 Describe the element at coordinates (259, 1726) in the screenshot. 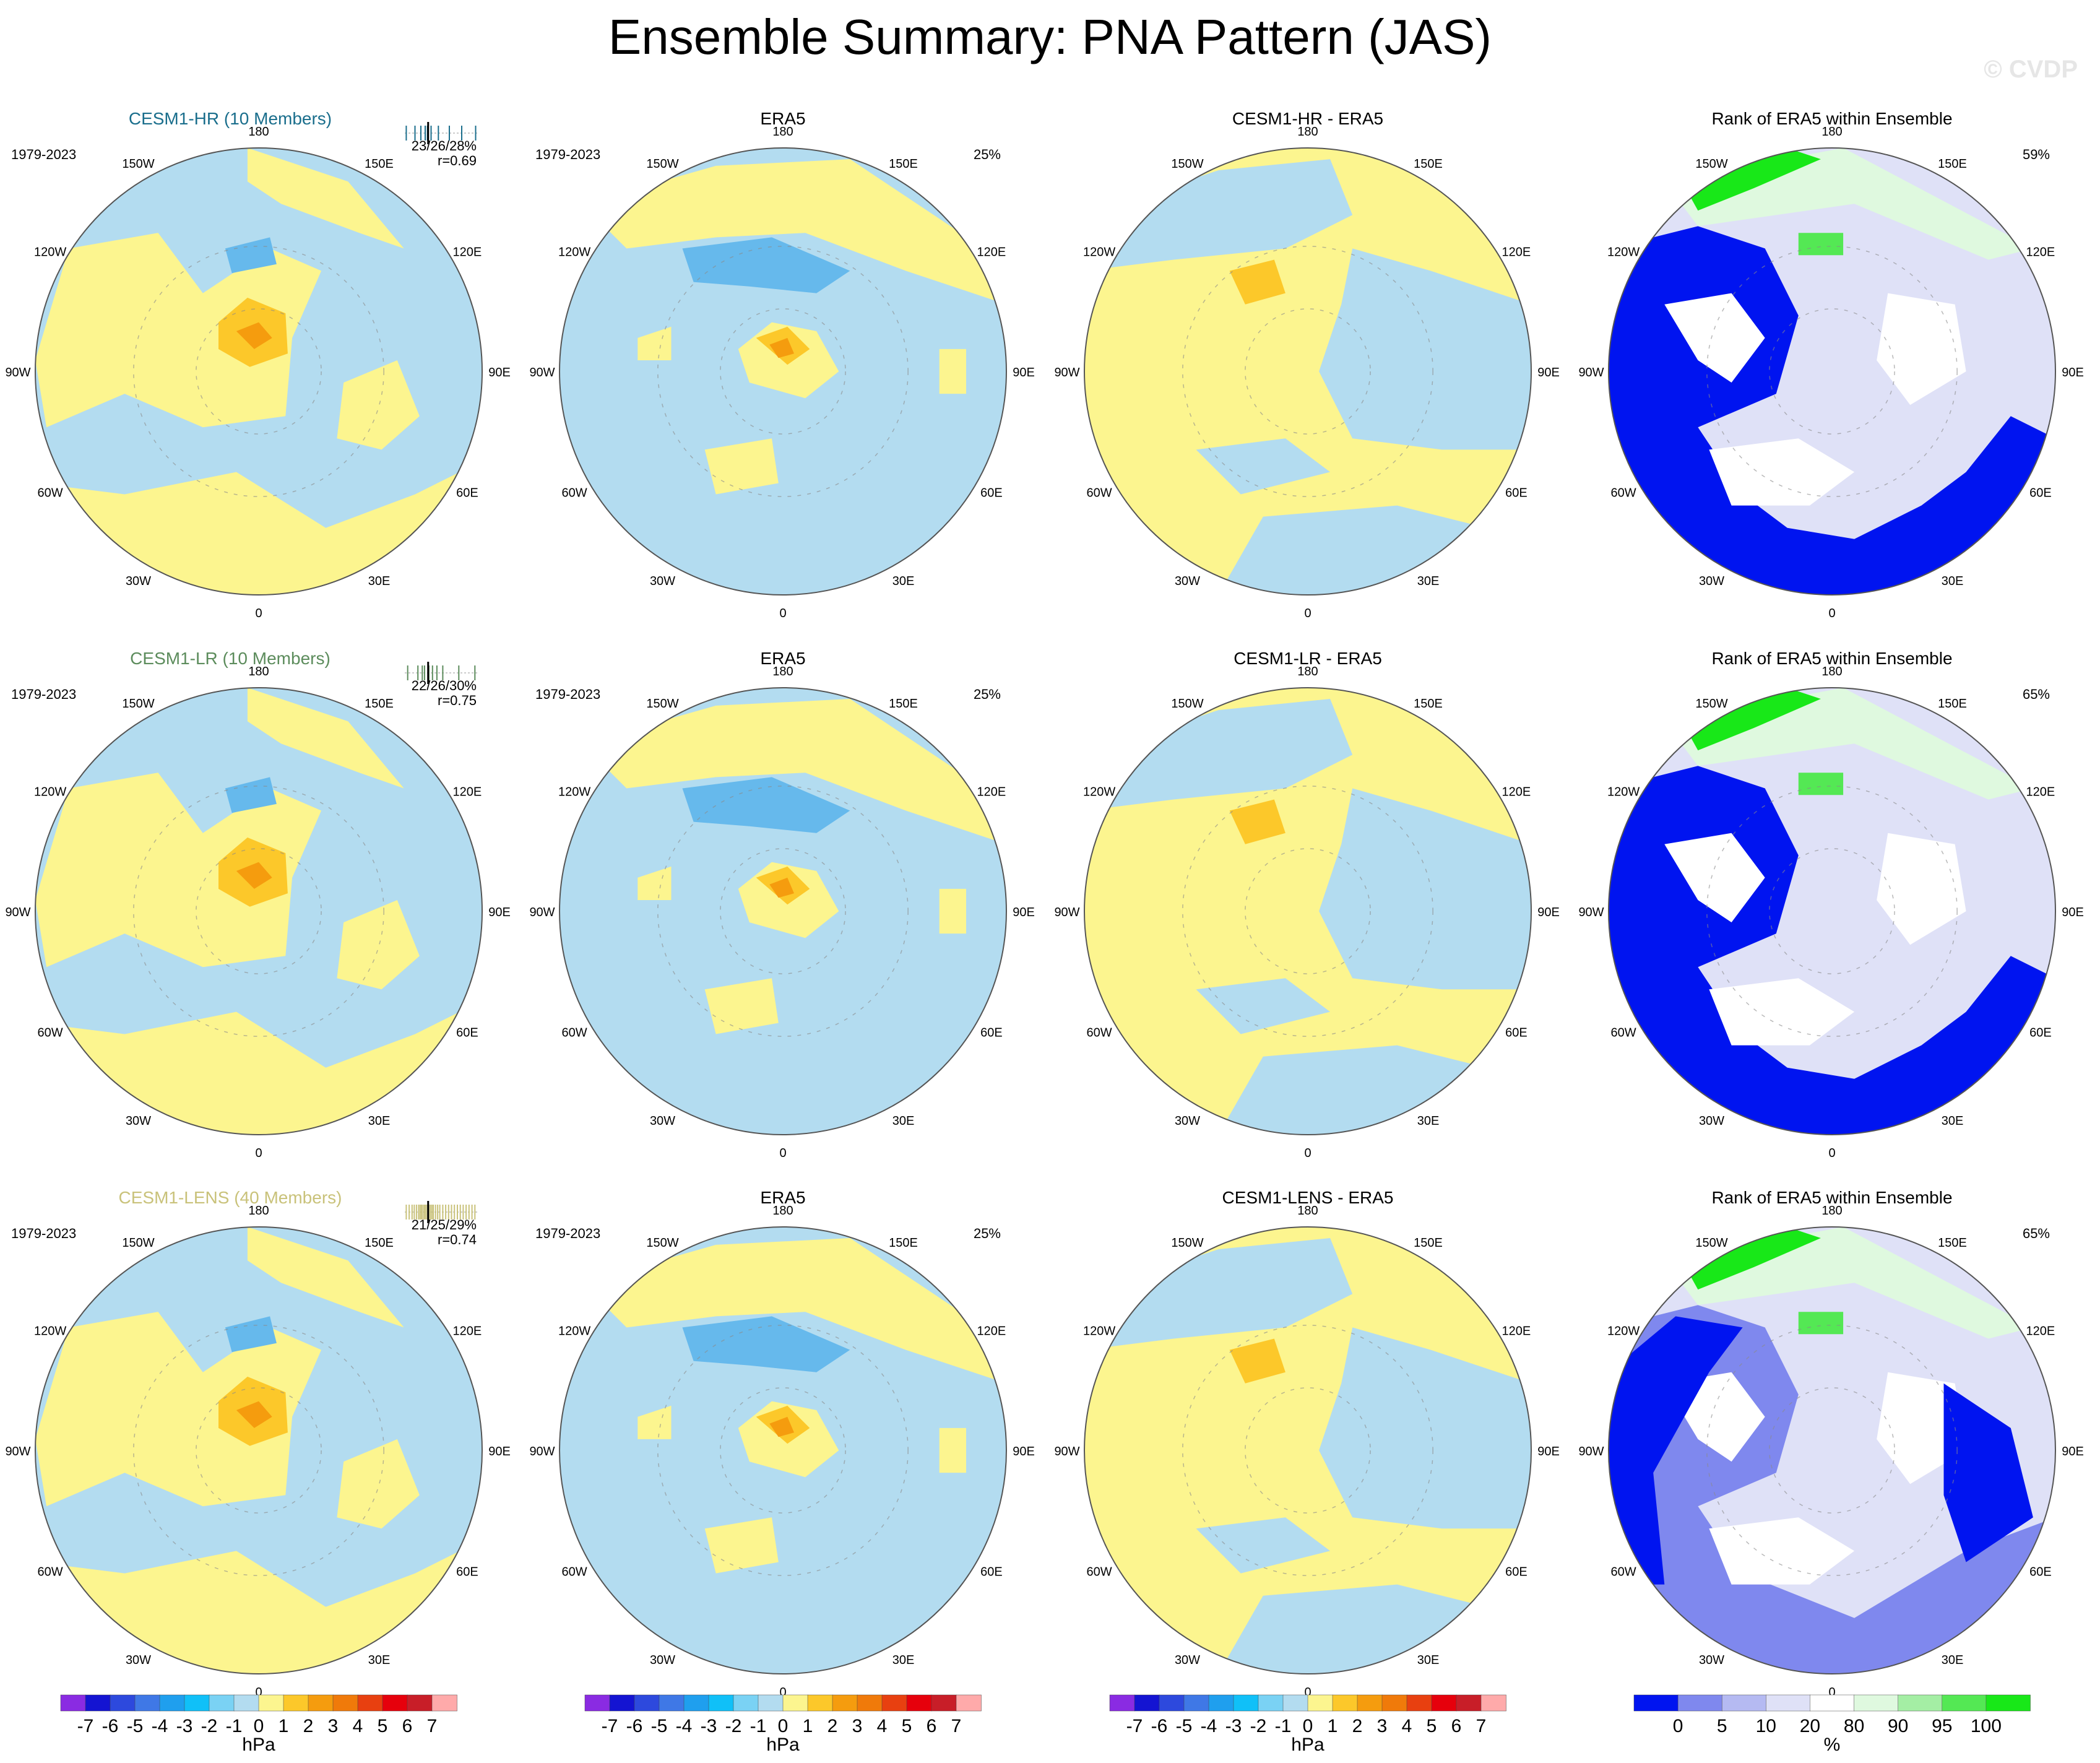

I see `colorbar-tick: 0` at that location.